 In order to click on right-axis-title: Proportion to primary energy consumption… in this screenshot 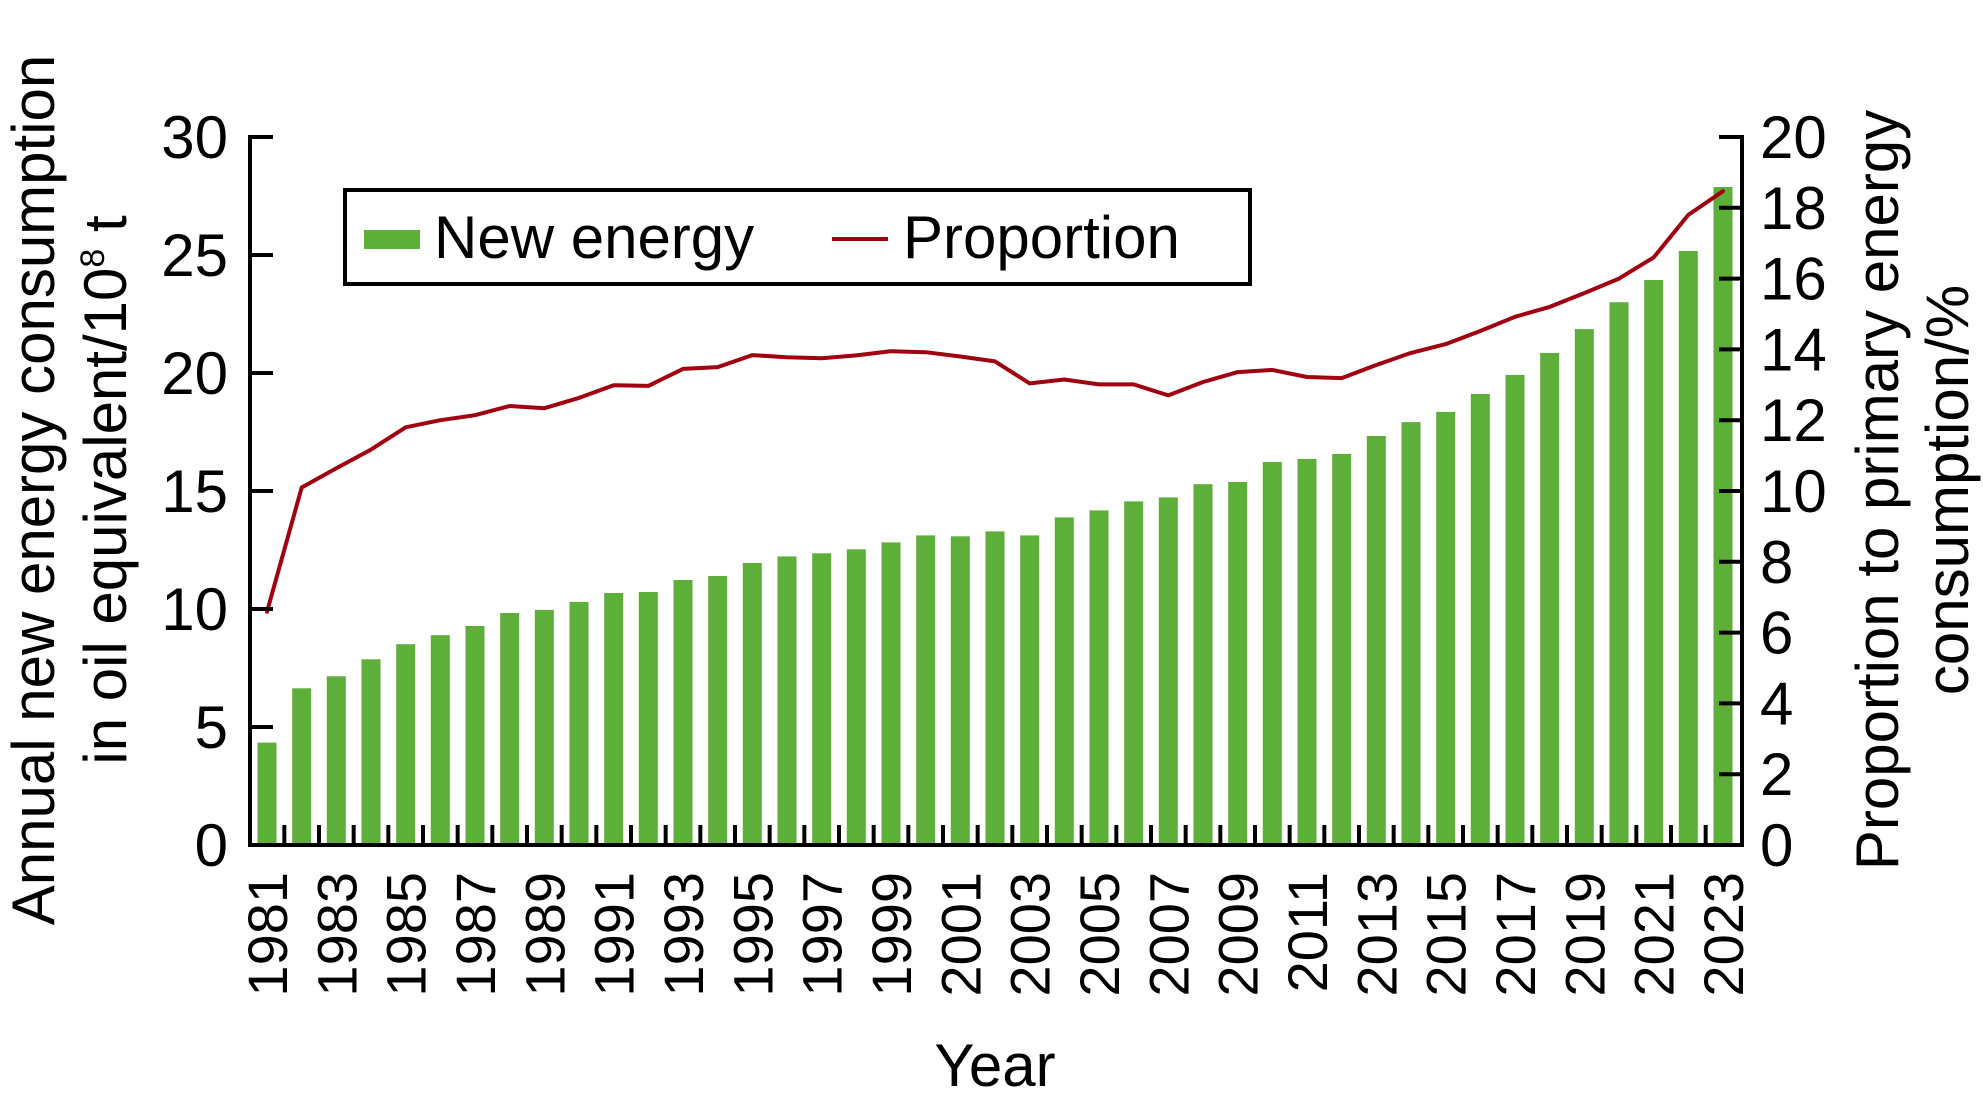, I will do `click(1912, 490)`.